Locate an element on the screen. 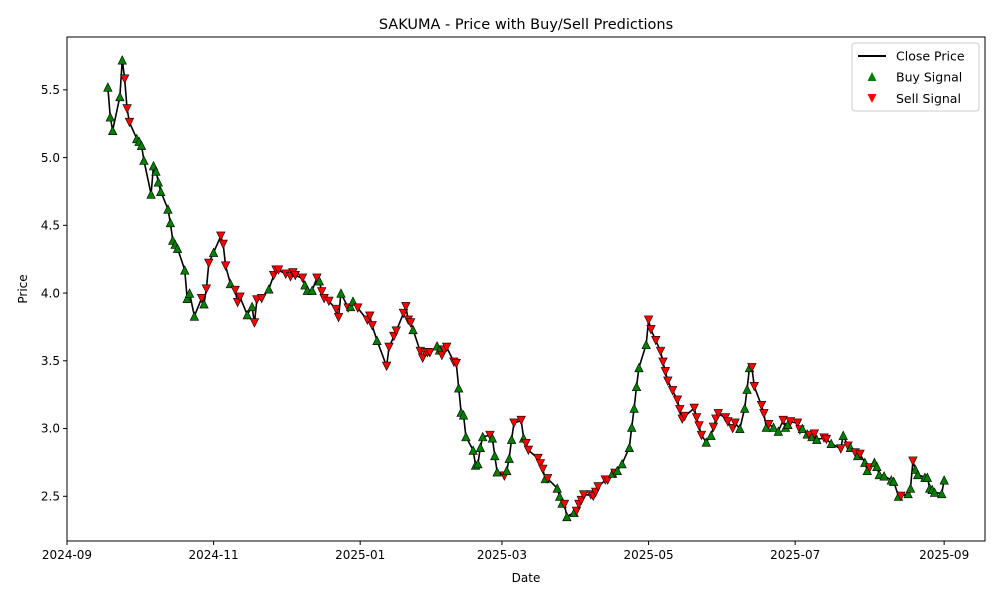 Image resolution: width=1000 pixels, height=604 pixels. x-tick-label: 2025-03 is located at coordinates (502, 555).